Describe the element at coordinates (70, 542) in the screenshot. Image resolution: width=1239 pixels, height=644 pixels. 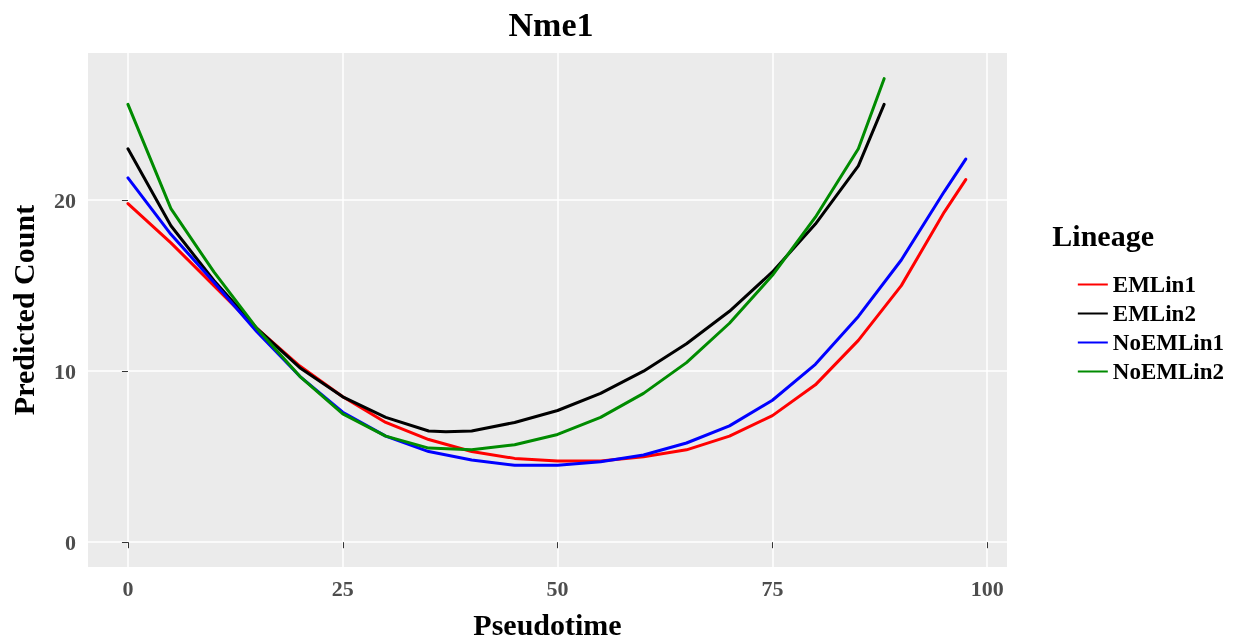
I see `y-tick-label: 0` at that location.